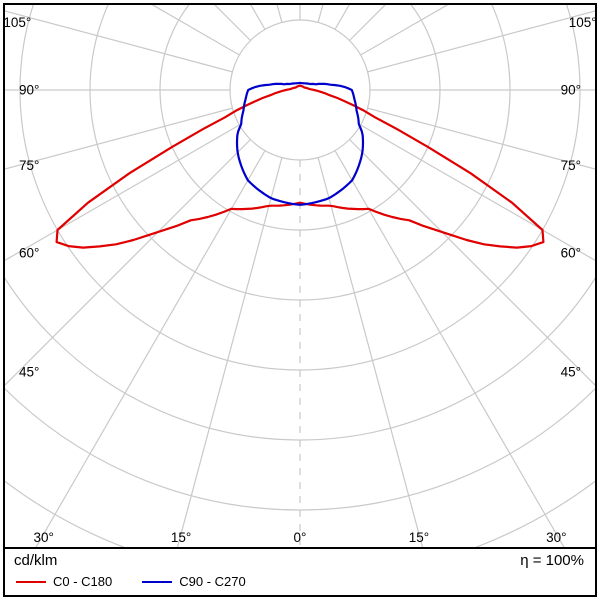  I want to click on legend: C0 - C180 C90 - C270, so click(131, 581).